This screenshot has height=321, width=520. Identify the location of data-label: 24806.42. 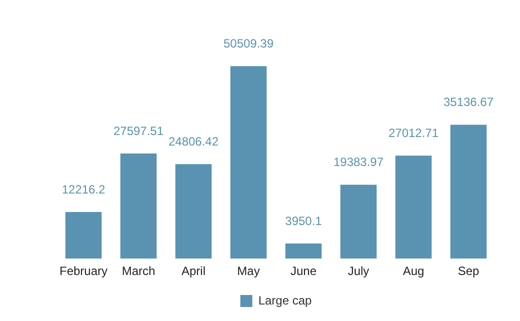
(193, 141).